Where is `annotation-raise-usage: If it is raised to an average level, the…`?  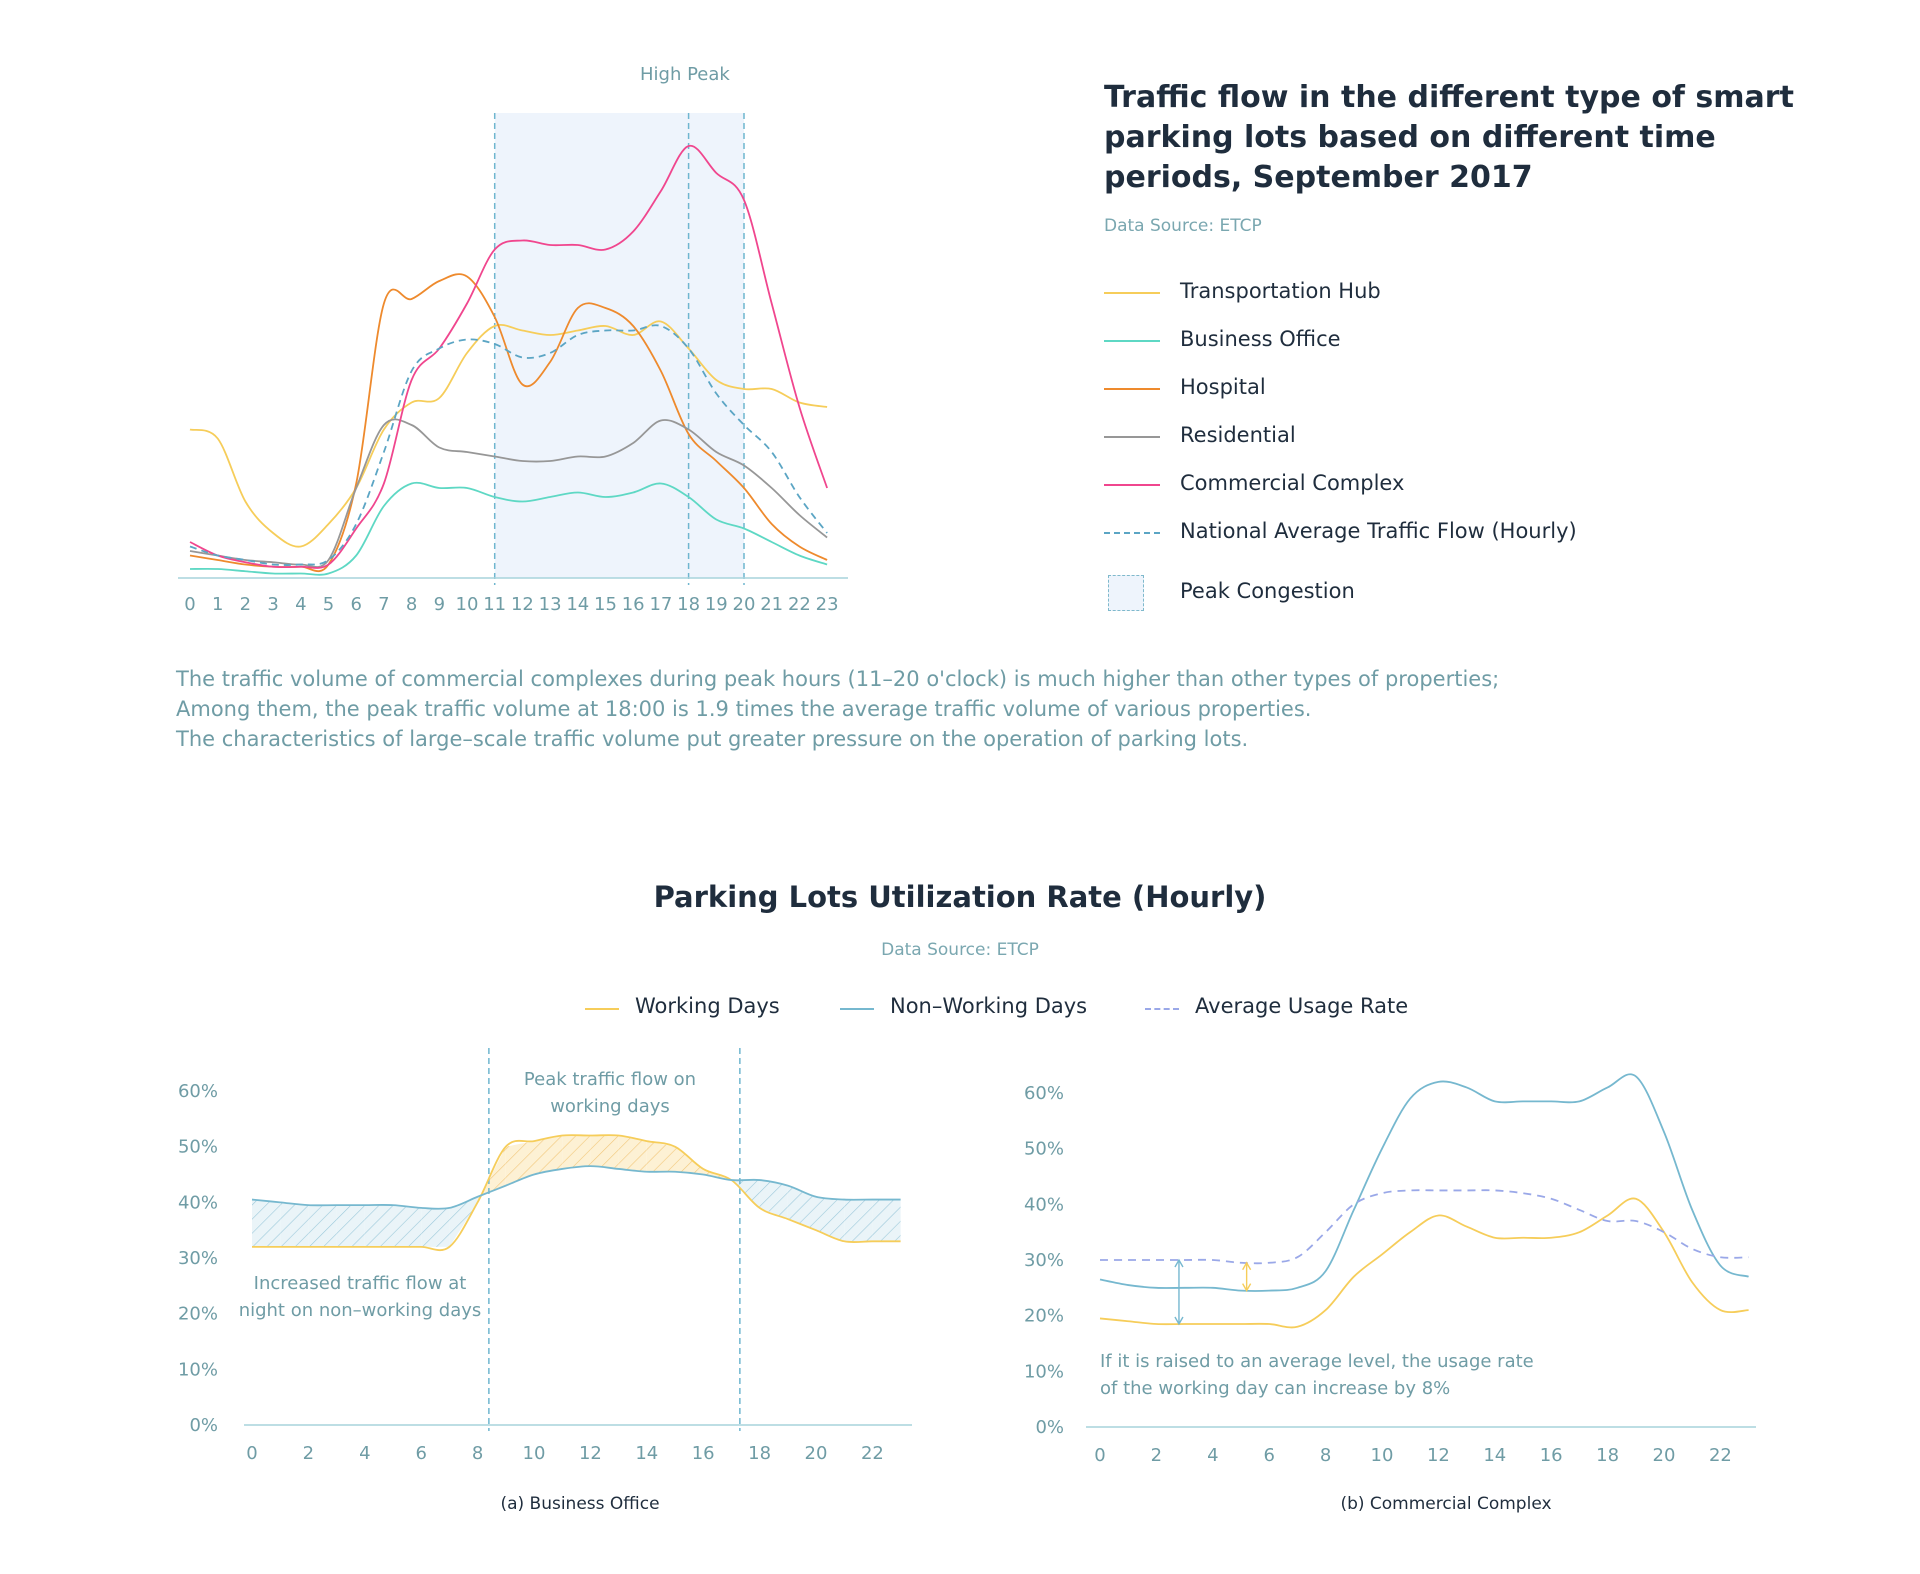 annotation-raise-usage: If it is raised to an average level, the… is located at coordinates (1350, 1375).